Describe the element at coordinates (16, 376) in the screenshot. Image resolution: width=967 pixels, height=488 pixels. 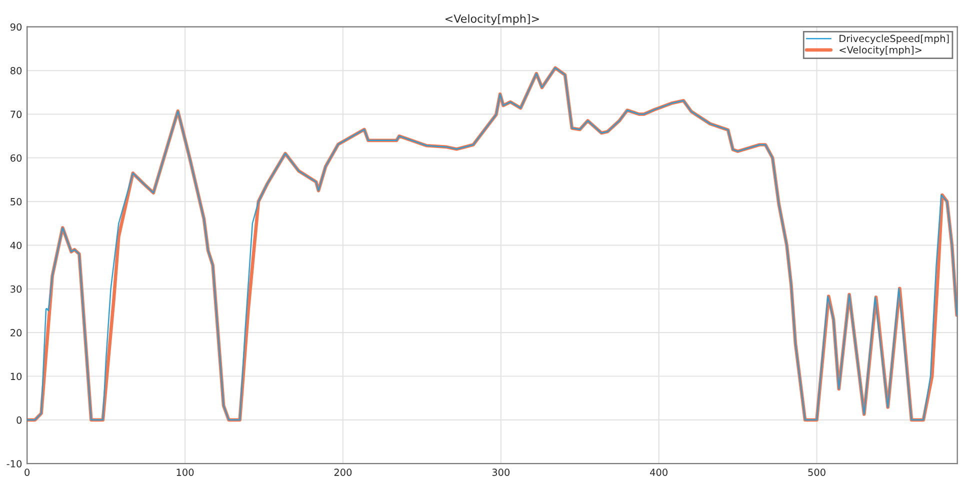
I see `y-tick-label: 10` at that location.